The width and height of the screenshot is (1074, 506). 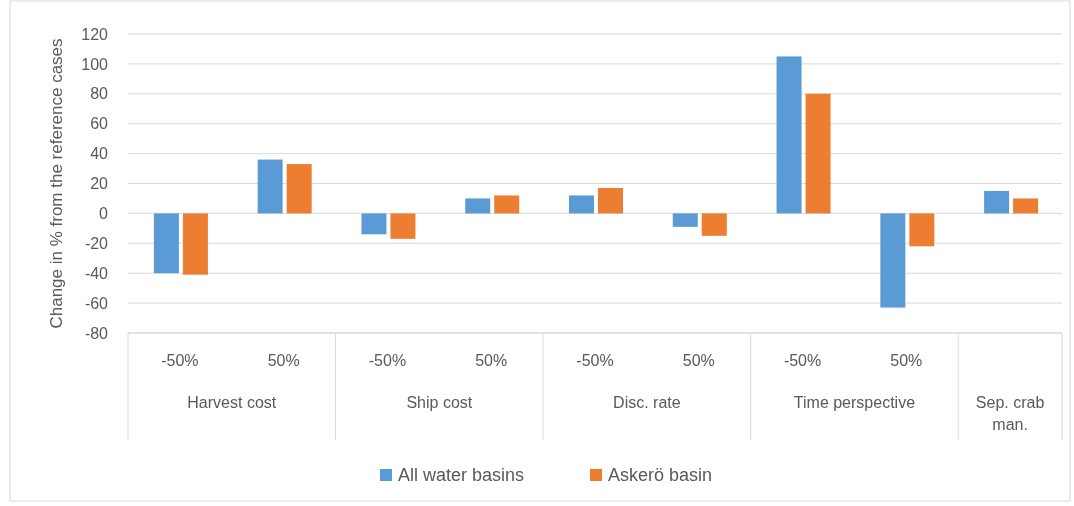 I want to click on legend-label: Askerö basin, so click(x=660, y=475).